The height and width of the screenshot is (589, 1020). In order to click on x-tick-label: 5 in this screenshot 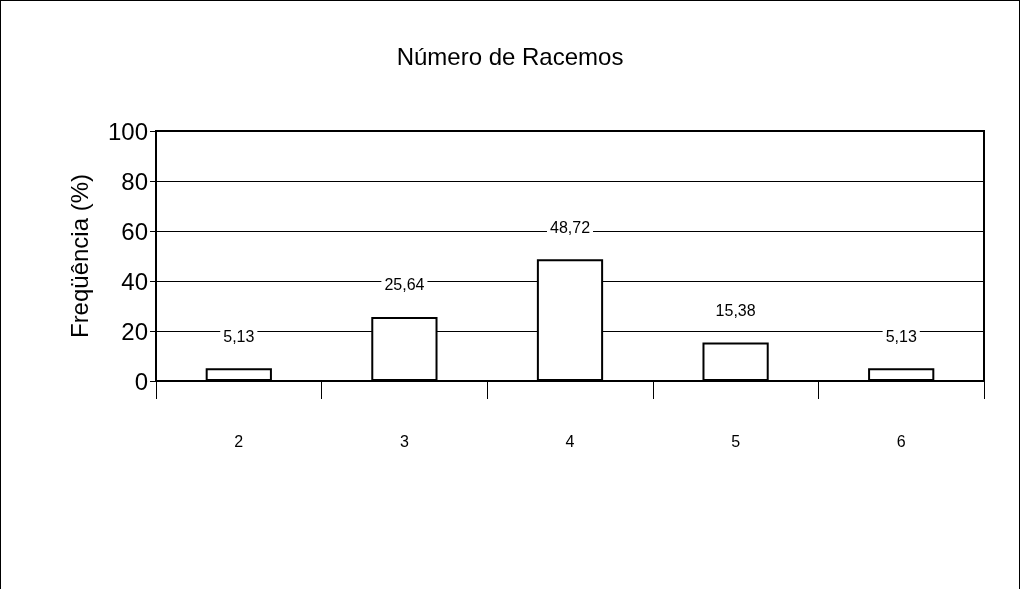, I will do `click(736, 441)`.